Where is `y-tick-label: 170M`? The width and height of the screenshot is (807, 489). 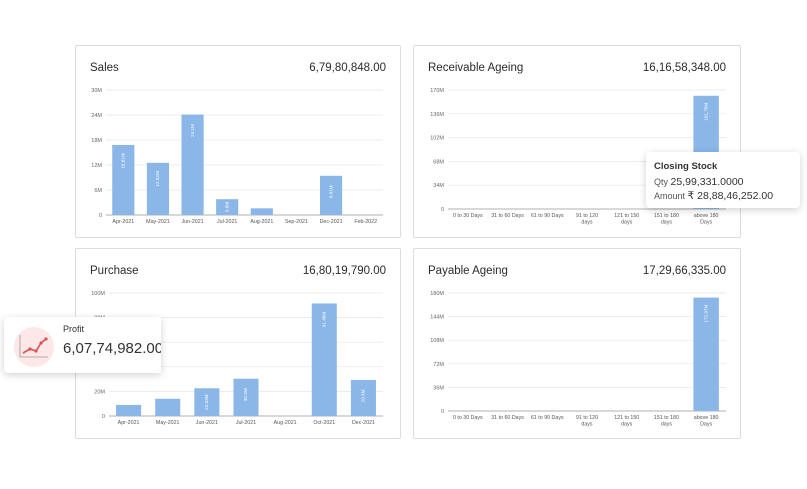 y-tick-label: 170M is located at coordinates (437, 91).